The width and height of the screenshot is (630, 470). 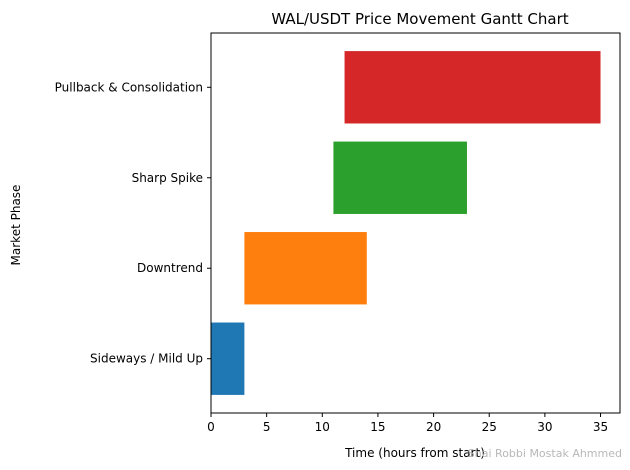 I want to click on x-tick-label-5: 25, so click(x=489, y=427).